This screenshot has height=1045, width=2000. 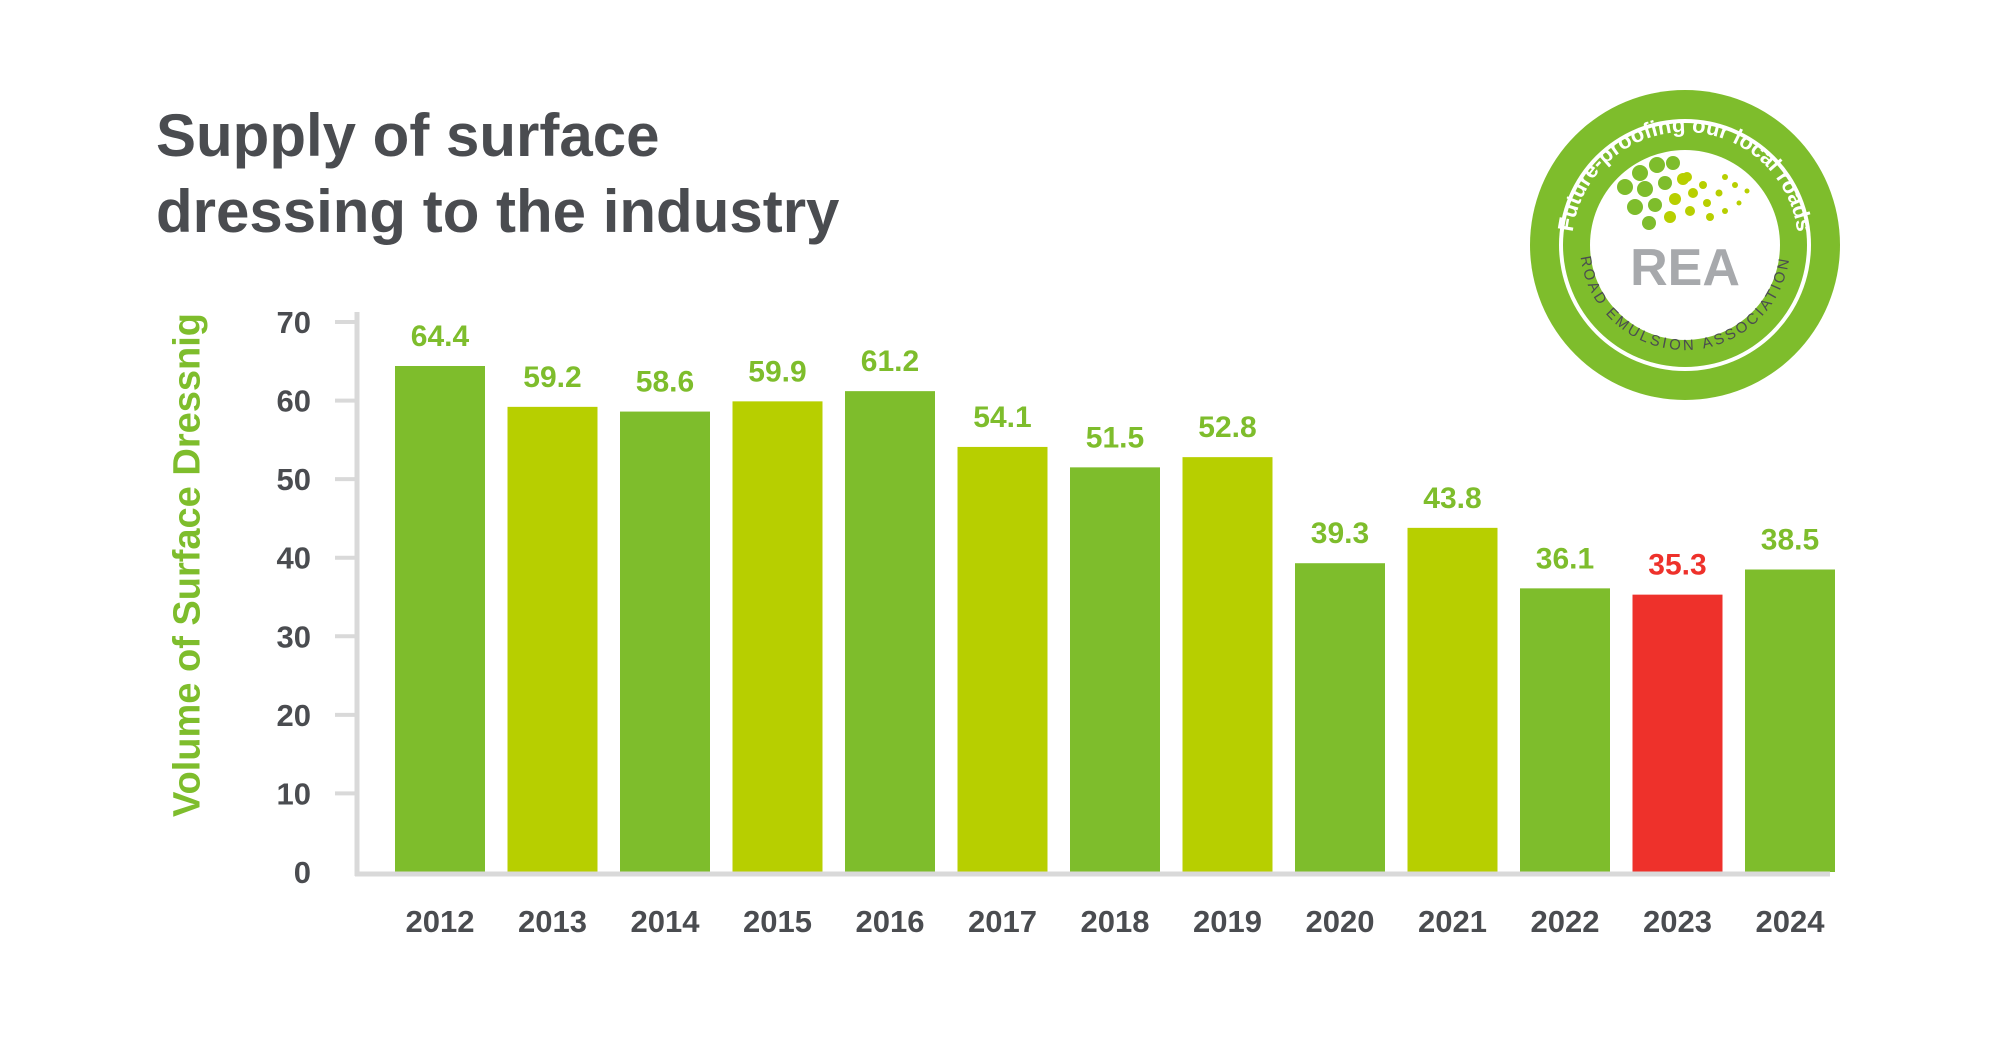 What do you see at coordinates (1002, 417) in the screenshot?
I see `value-label-2017: 54.1` at bounding box center [1002, 417].